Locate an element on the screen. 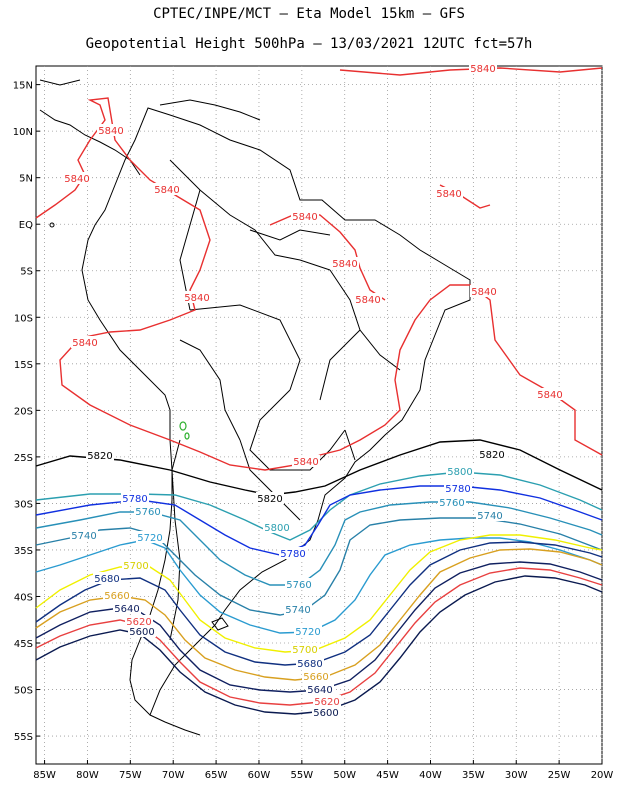 This screenshot has width=618, height=800. lon-tick-label: 55W is located at coordinates (302, 775).